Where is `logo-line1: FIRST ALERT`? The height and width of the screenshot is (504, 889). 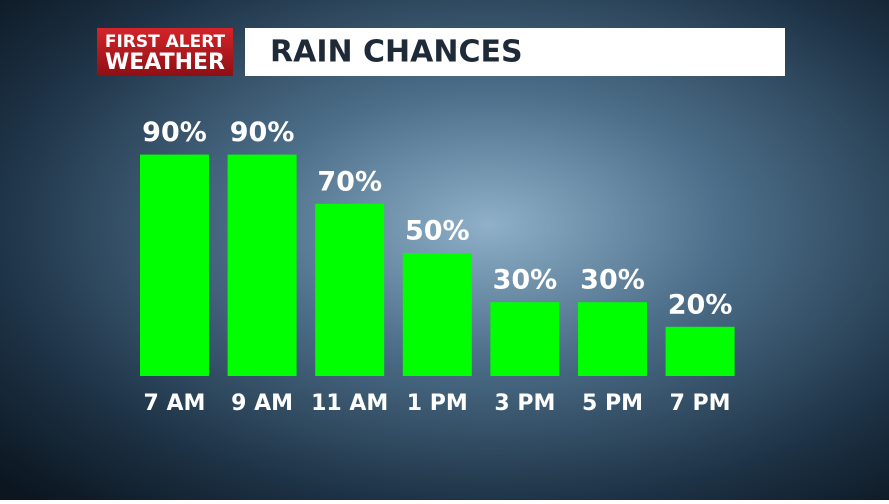
logo-line1: FIRST ALERT is located at coordinates (165, 42).